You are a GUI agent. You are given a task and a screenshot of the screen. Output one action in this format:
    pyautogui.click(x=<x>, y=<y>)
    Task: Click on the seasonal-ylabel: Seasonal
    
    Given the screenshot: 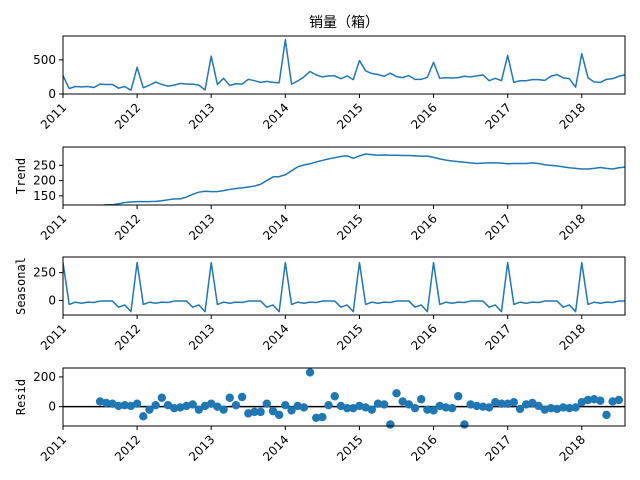 What is the action you would take?
    pyautogui.click(x=21, y=286)
    